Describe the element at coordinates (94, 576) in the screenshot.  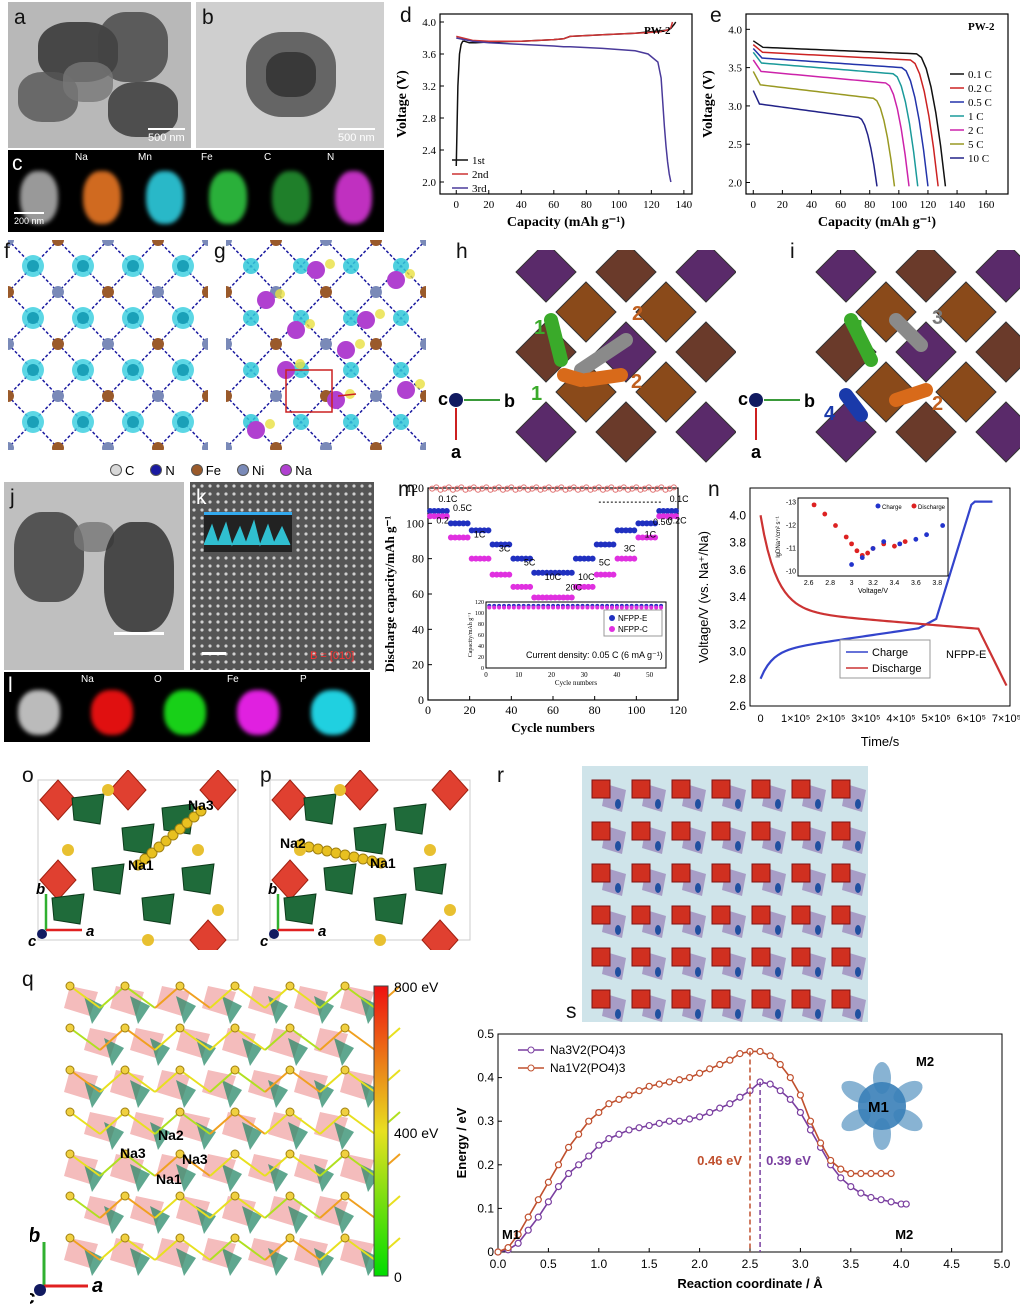
I see `tem-image-j: j` at that location.